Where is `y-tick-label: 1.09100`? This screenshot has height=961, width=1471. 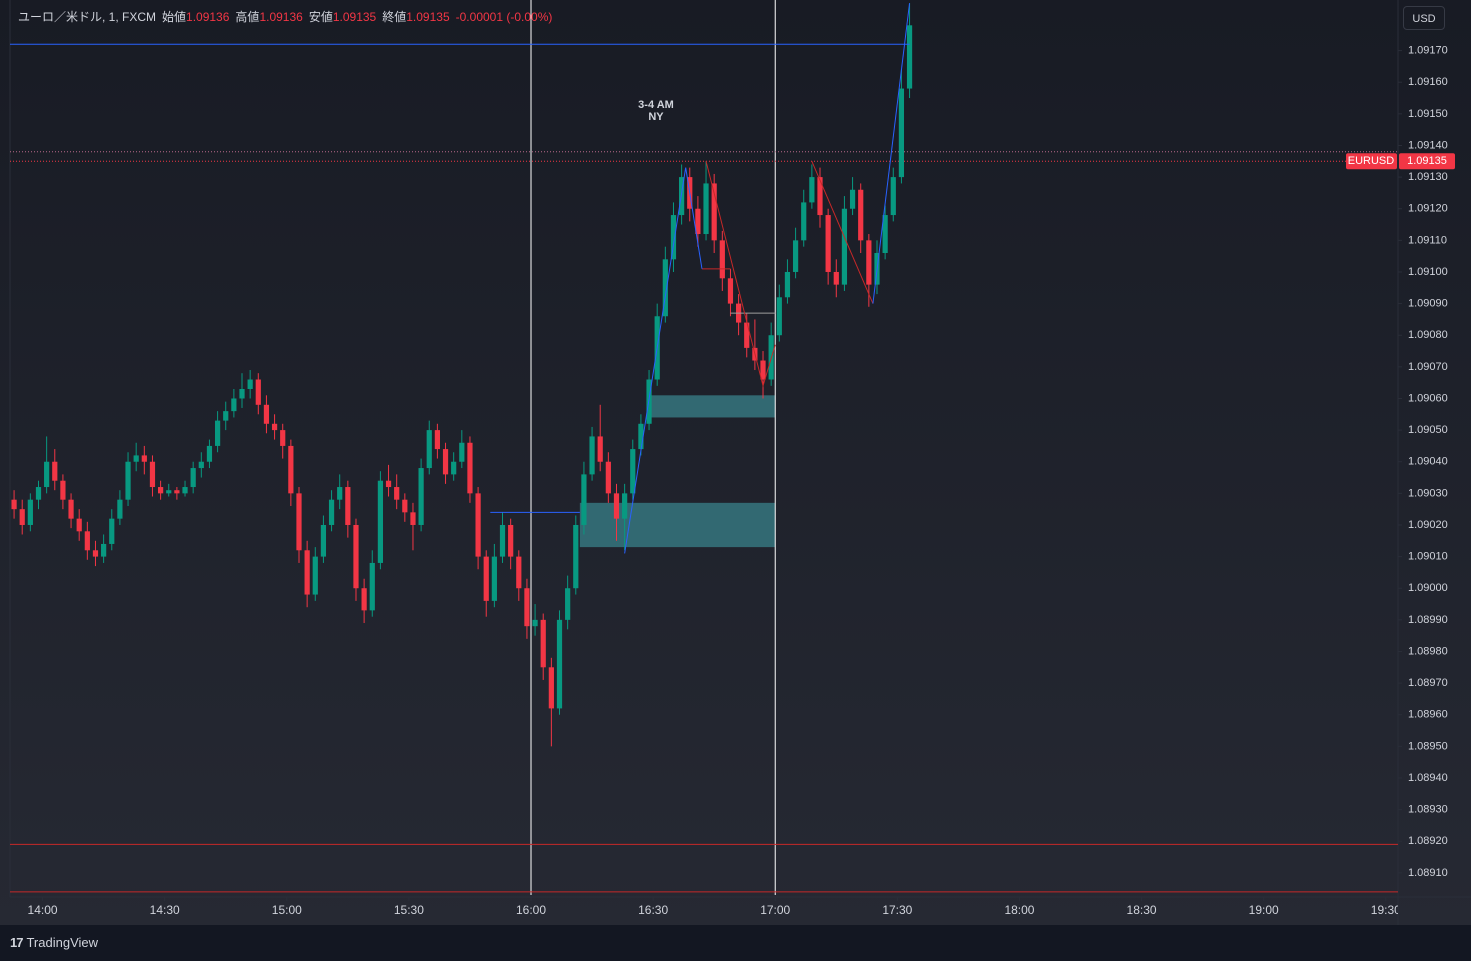 y-tick-label: 1.09100 is located at coordinates (1428, 272).